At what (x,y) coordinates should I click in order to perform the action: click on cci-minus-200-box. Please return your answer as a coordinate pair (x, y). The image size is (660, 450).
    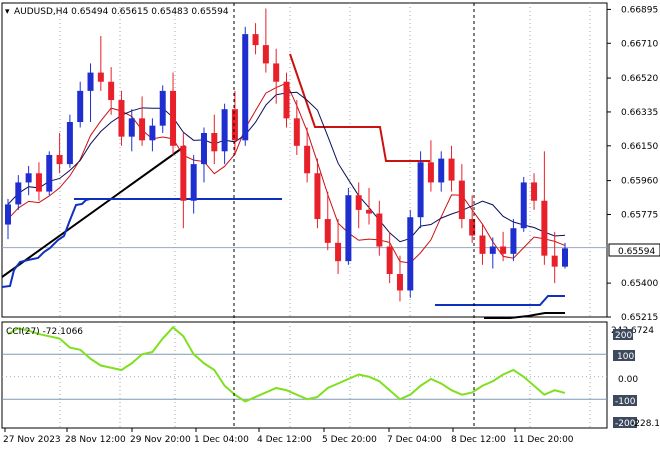
    Looking at the image, I should click on (625, 422).